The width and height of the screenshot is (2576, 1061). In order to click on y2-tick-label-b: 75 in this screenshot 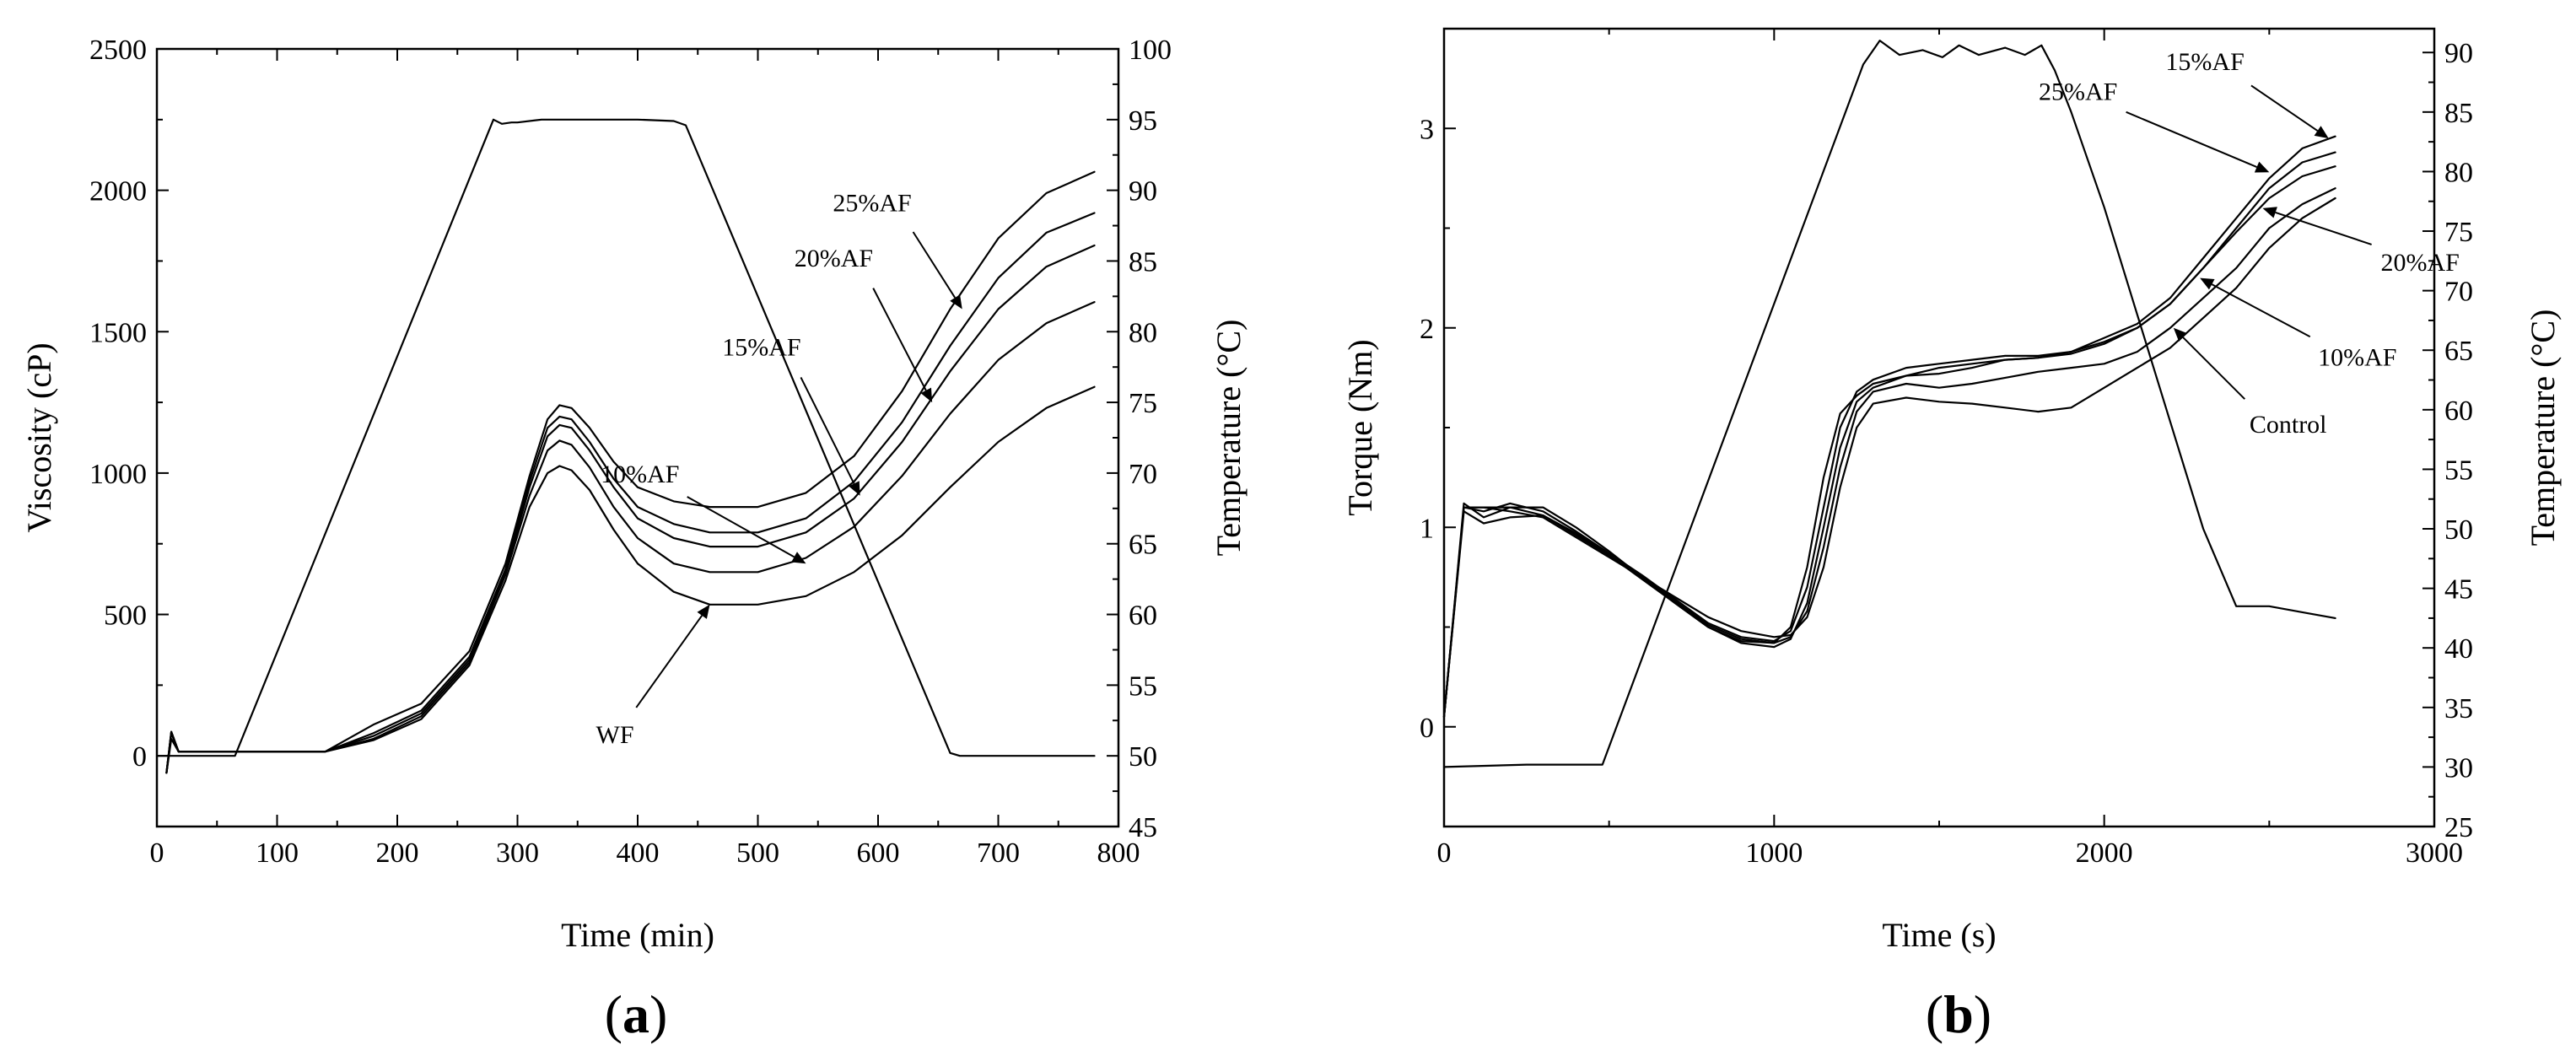, I will do `click(2458, 232)`.